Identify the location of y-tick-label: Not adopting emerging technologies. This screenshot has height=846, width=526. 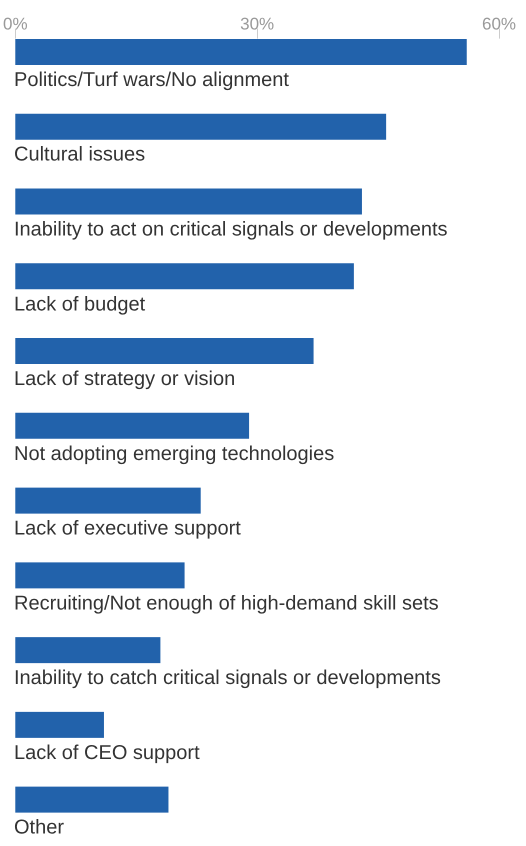
(174, 453).